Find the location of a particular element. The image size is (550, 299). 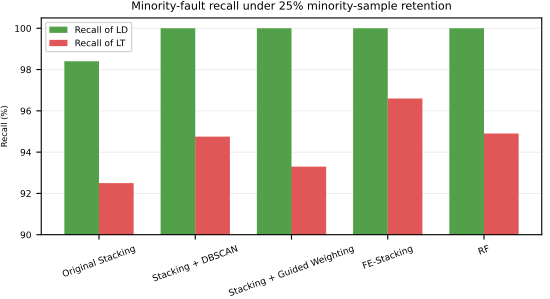

y-tick-label: 90 is located at coordinates (25, 234).